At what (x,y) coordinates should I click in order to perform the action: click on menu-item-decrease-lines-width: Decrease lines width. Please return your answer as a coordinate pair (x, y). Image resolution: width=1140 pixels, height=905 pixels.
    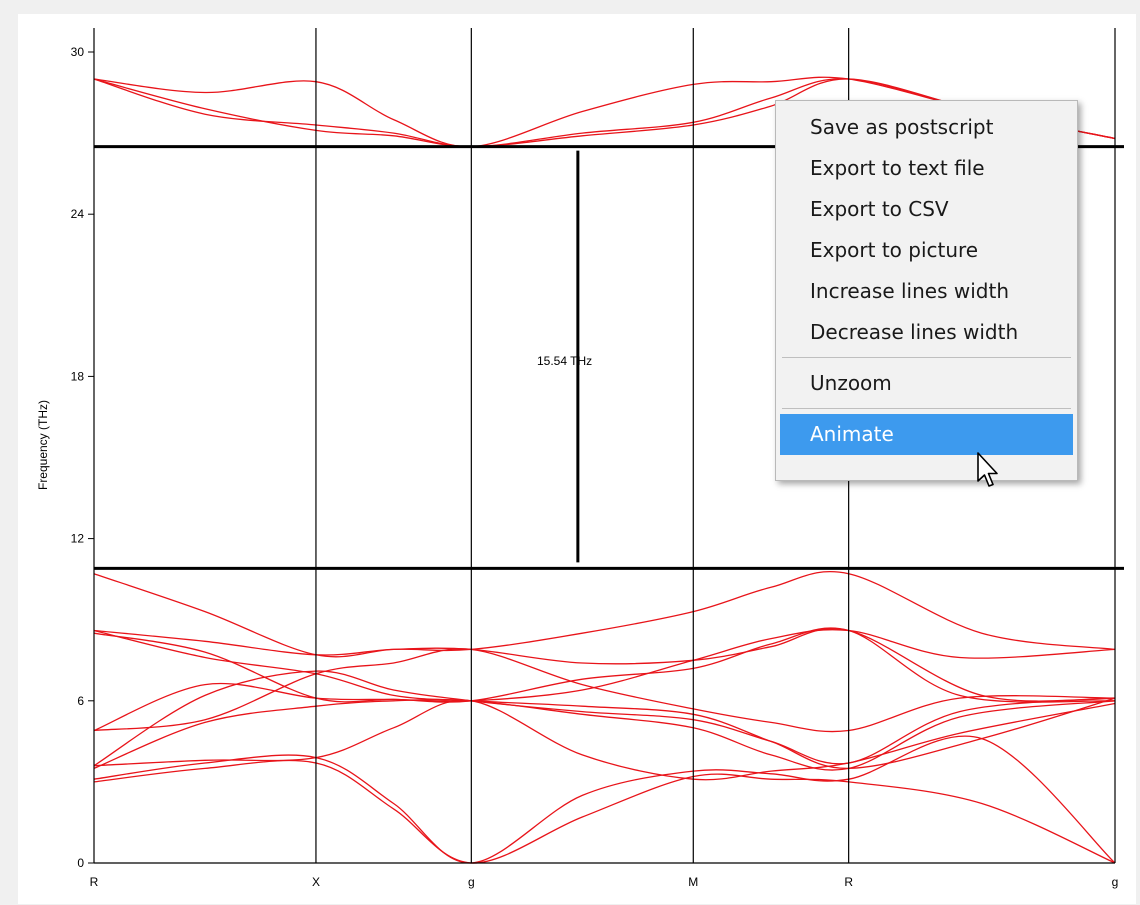
    Looking at the image, I should click on (914, 332).